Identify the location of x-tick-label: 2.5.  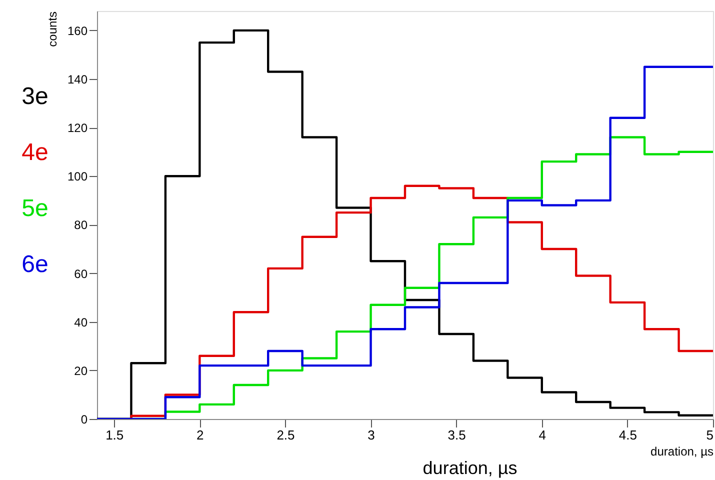
(285, 435).